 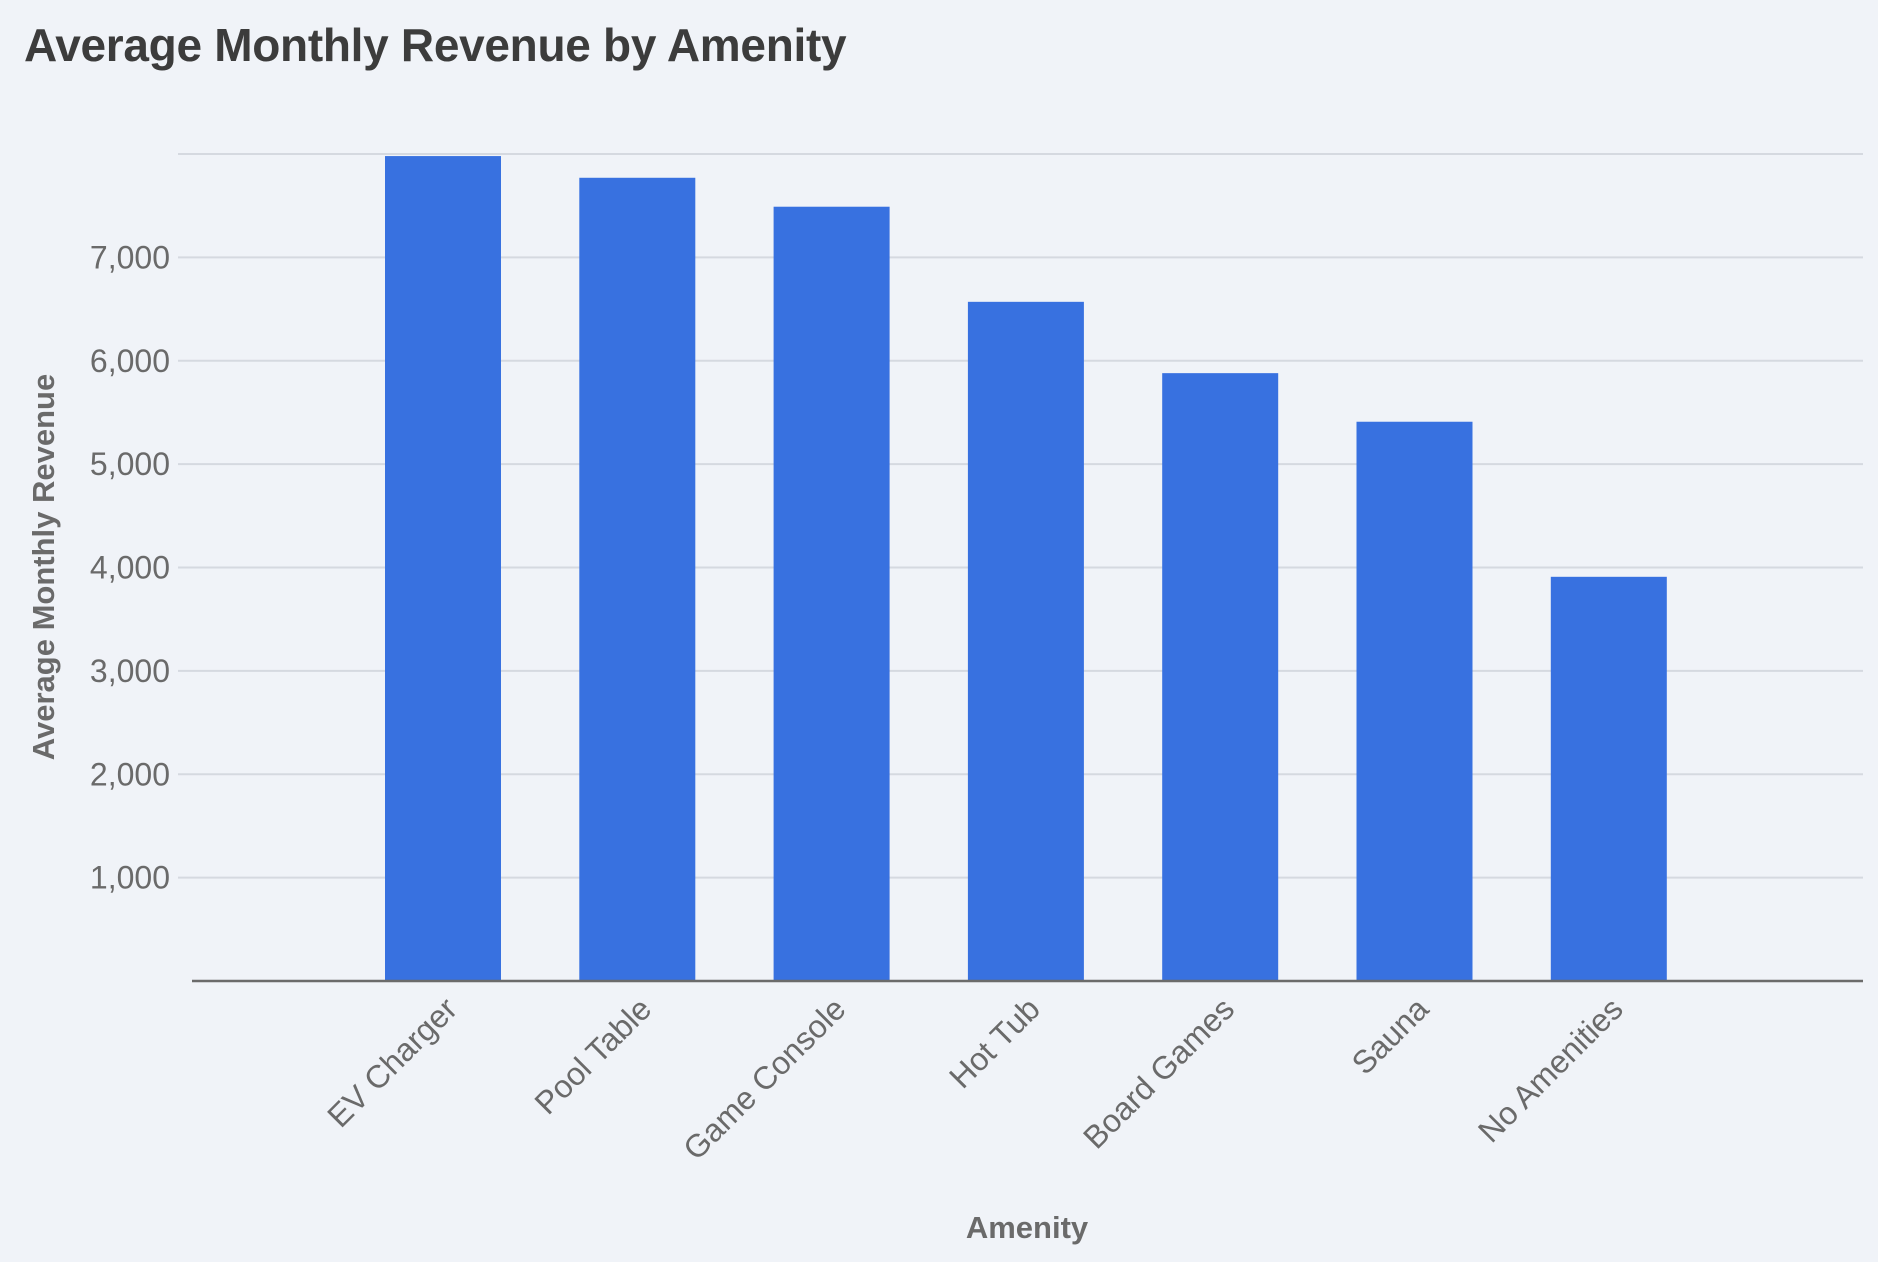 What do you see at coordinates (130, 361) in the screenshot?
I see `y-tick-label: 6,000` at bounding box center [130, 361].